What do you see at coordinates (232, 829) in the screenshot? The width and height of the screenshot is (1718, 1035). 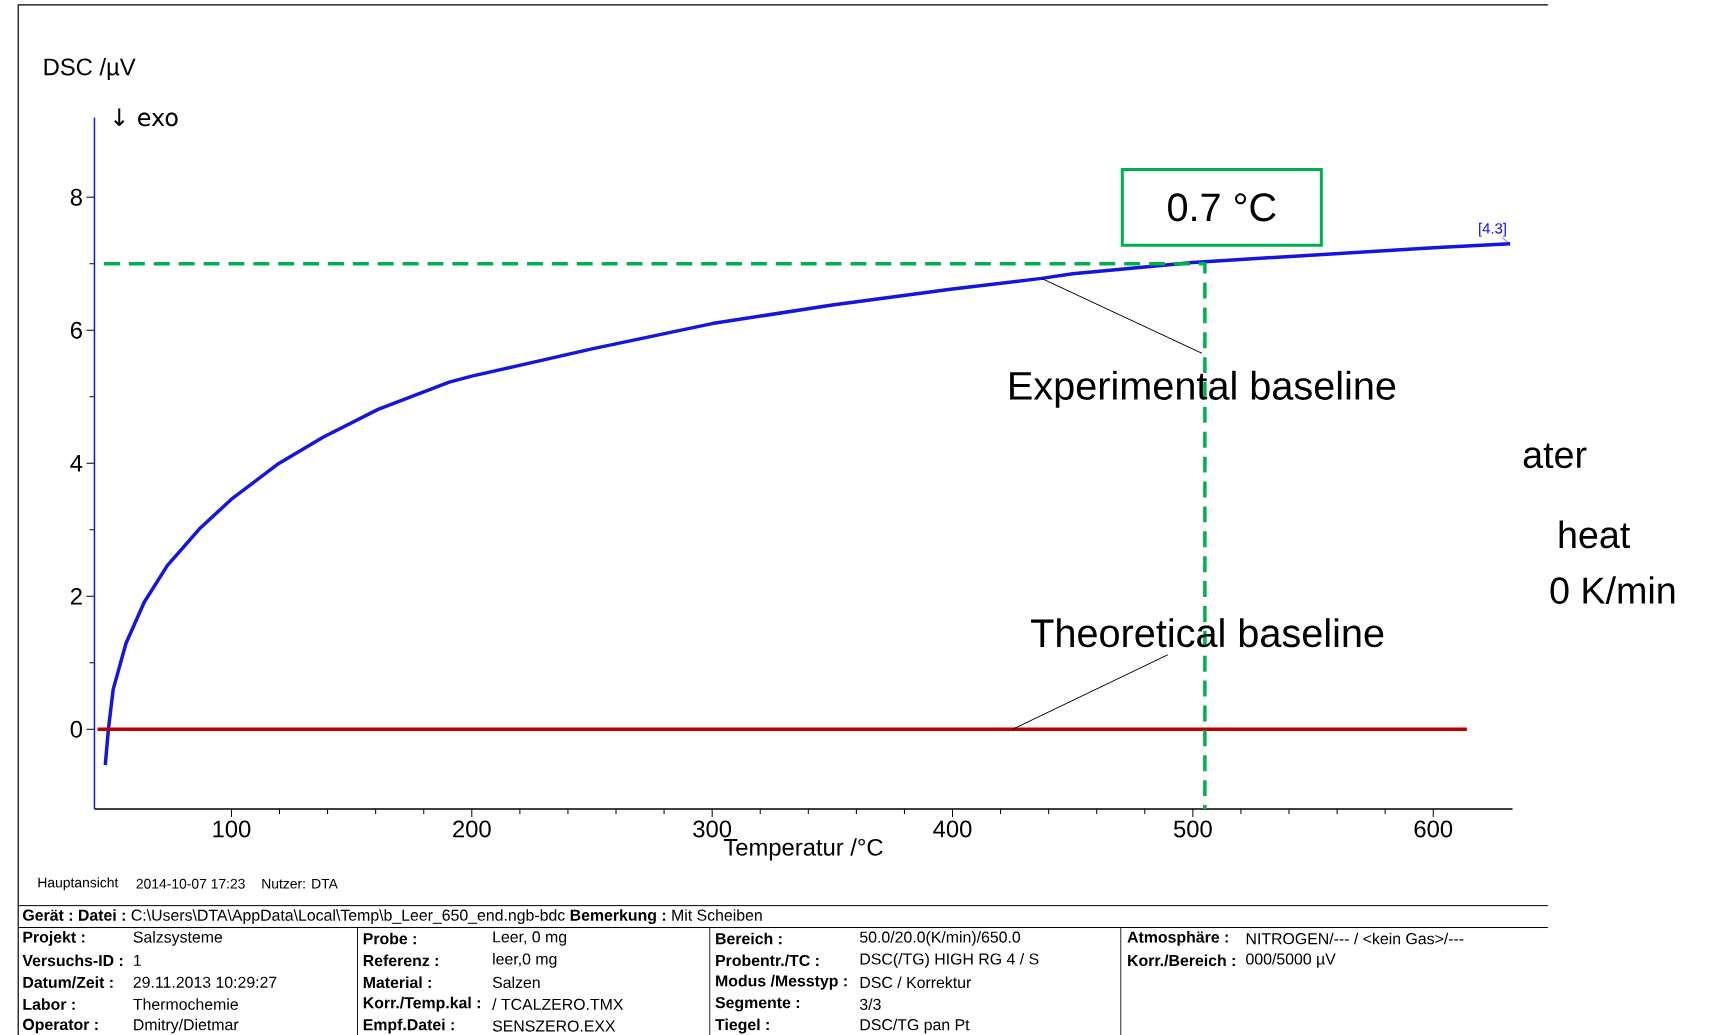 I see `x-tick-label: 100` at bounding box center [232, 829].